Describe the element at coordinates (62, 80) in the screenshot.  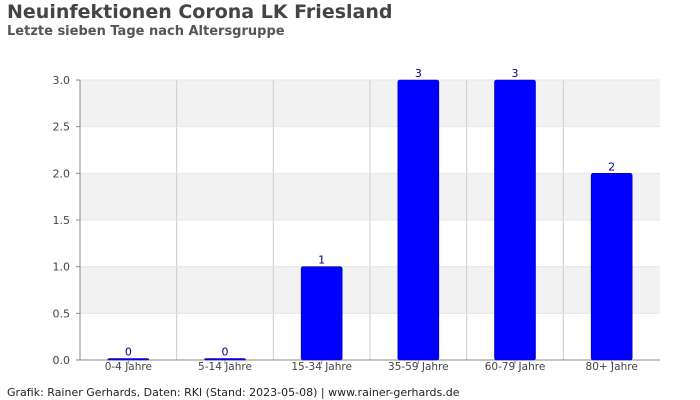
I see `y-tick-label: 3.0` at that location.